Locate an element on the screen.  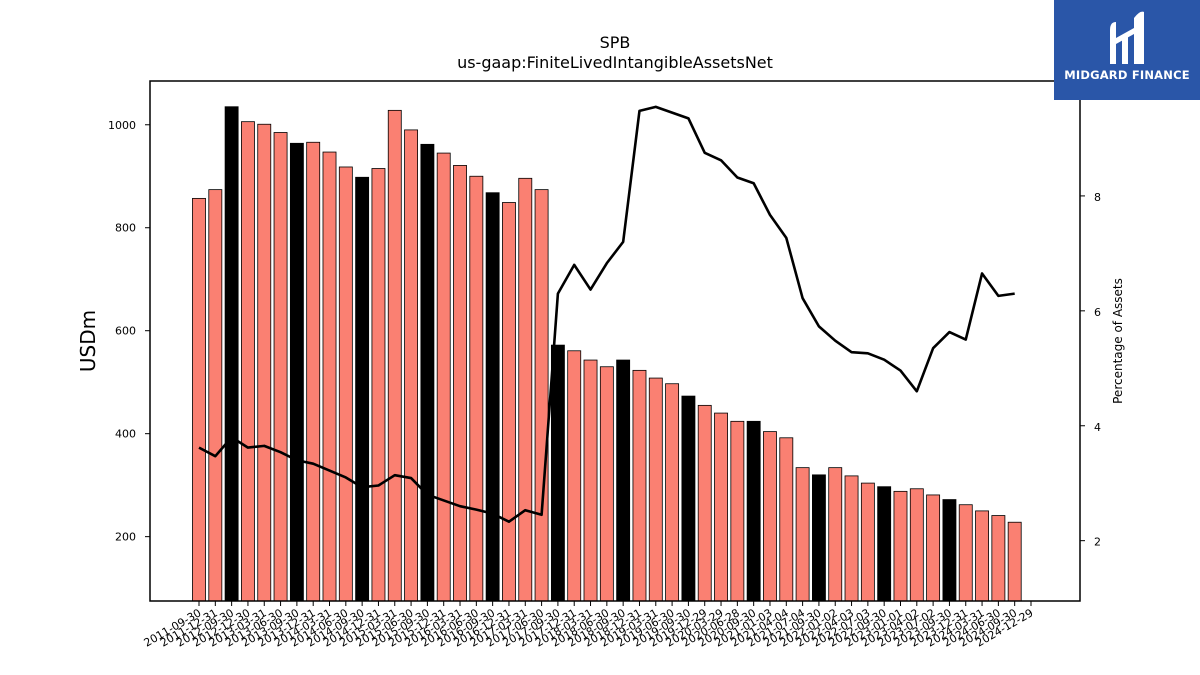
y2-axis-label: Percentage of Assets is located at coordinates (1118, 341).